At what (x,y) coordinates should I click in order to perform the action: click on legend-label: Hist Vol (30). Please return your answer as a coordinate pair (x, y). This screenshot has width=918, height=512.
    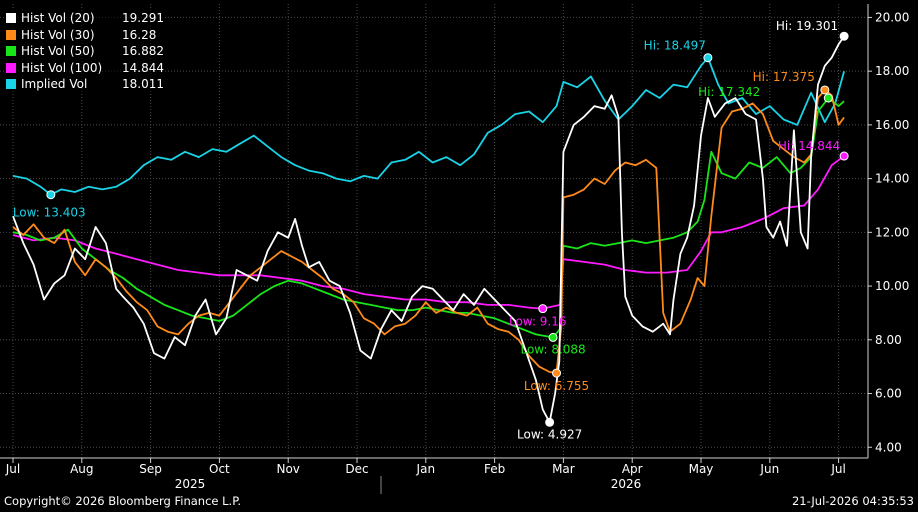
    Looking at the image, I should click on (58, 34).